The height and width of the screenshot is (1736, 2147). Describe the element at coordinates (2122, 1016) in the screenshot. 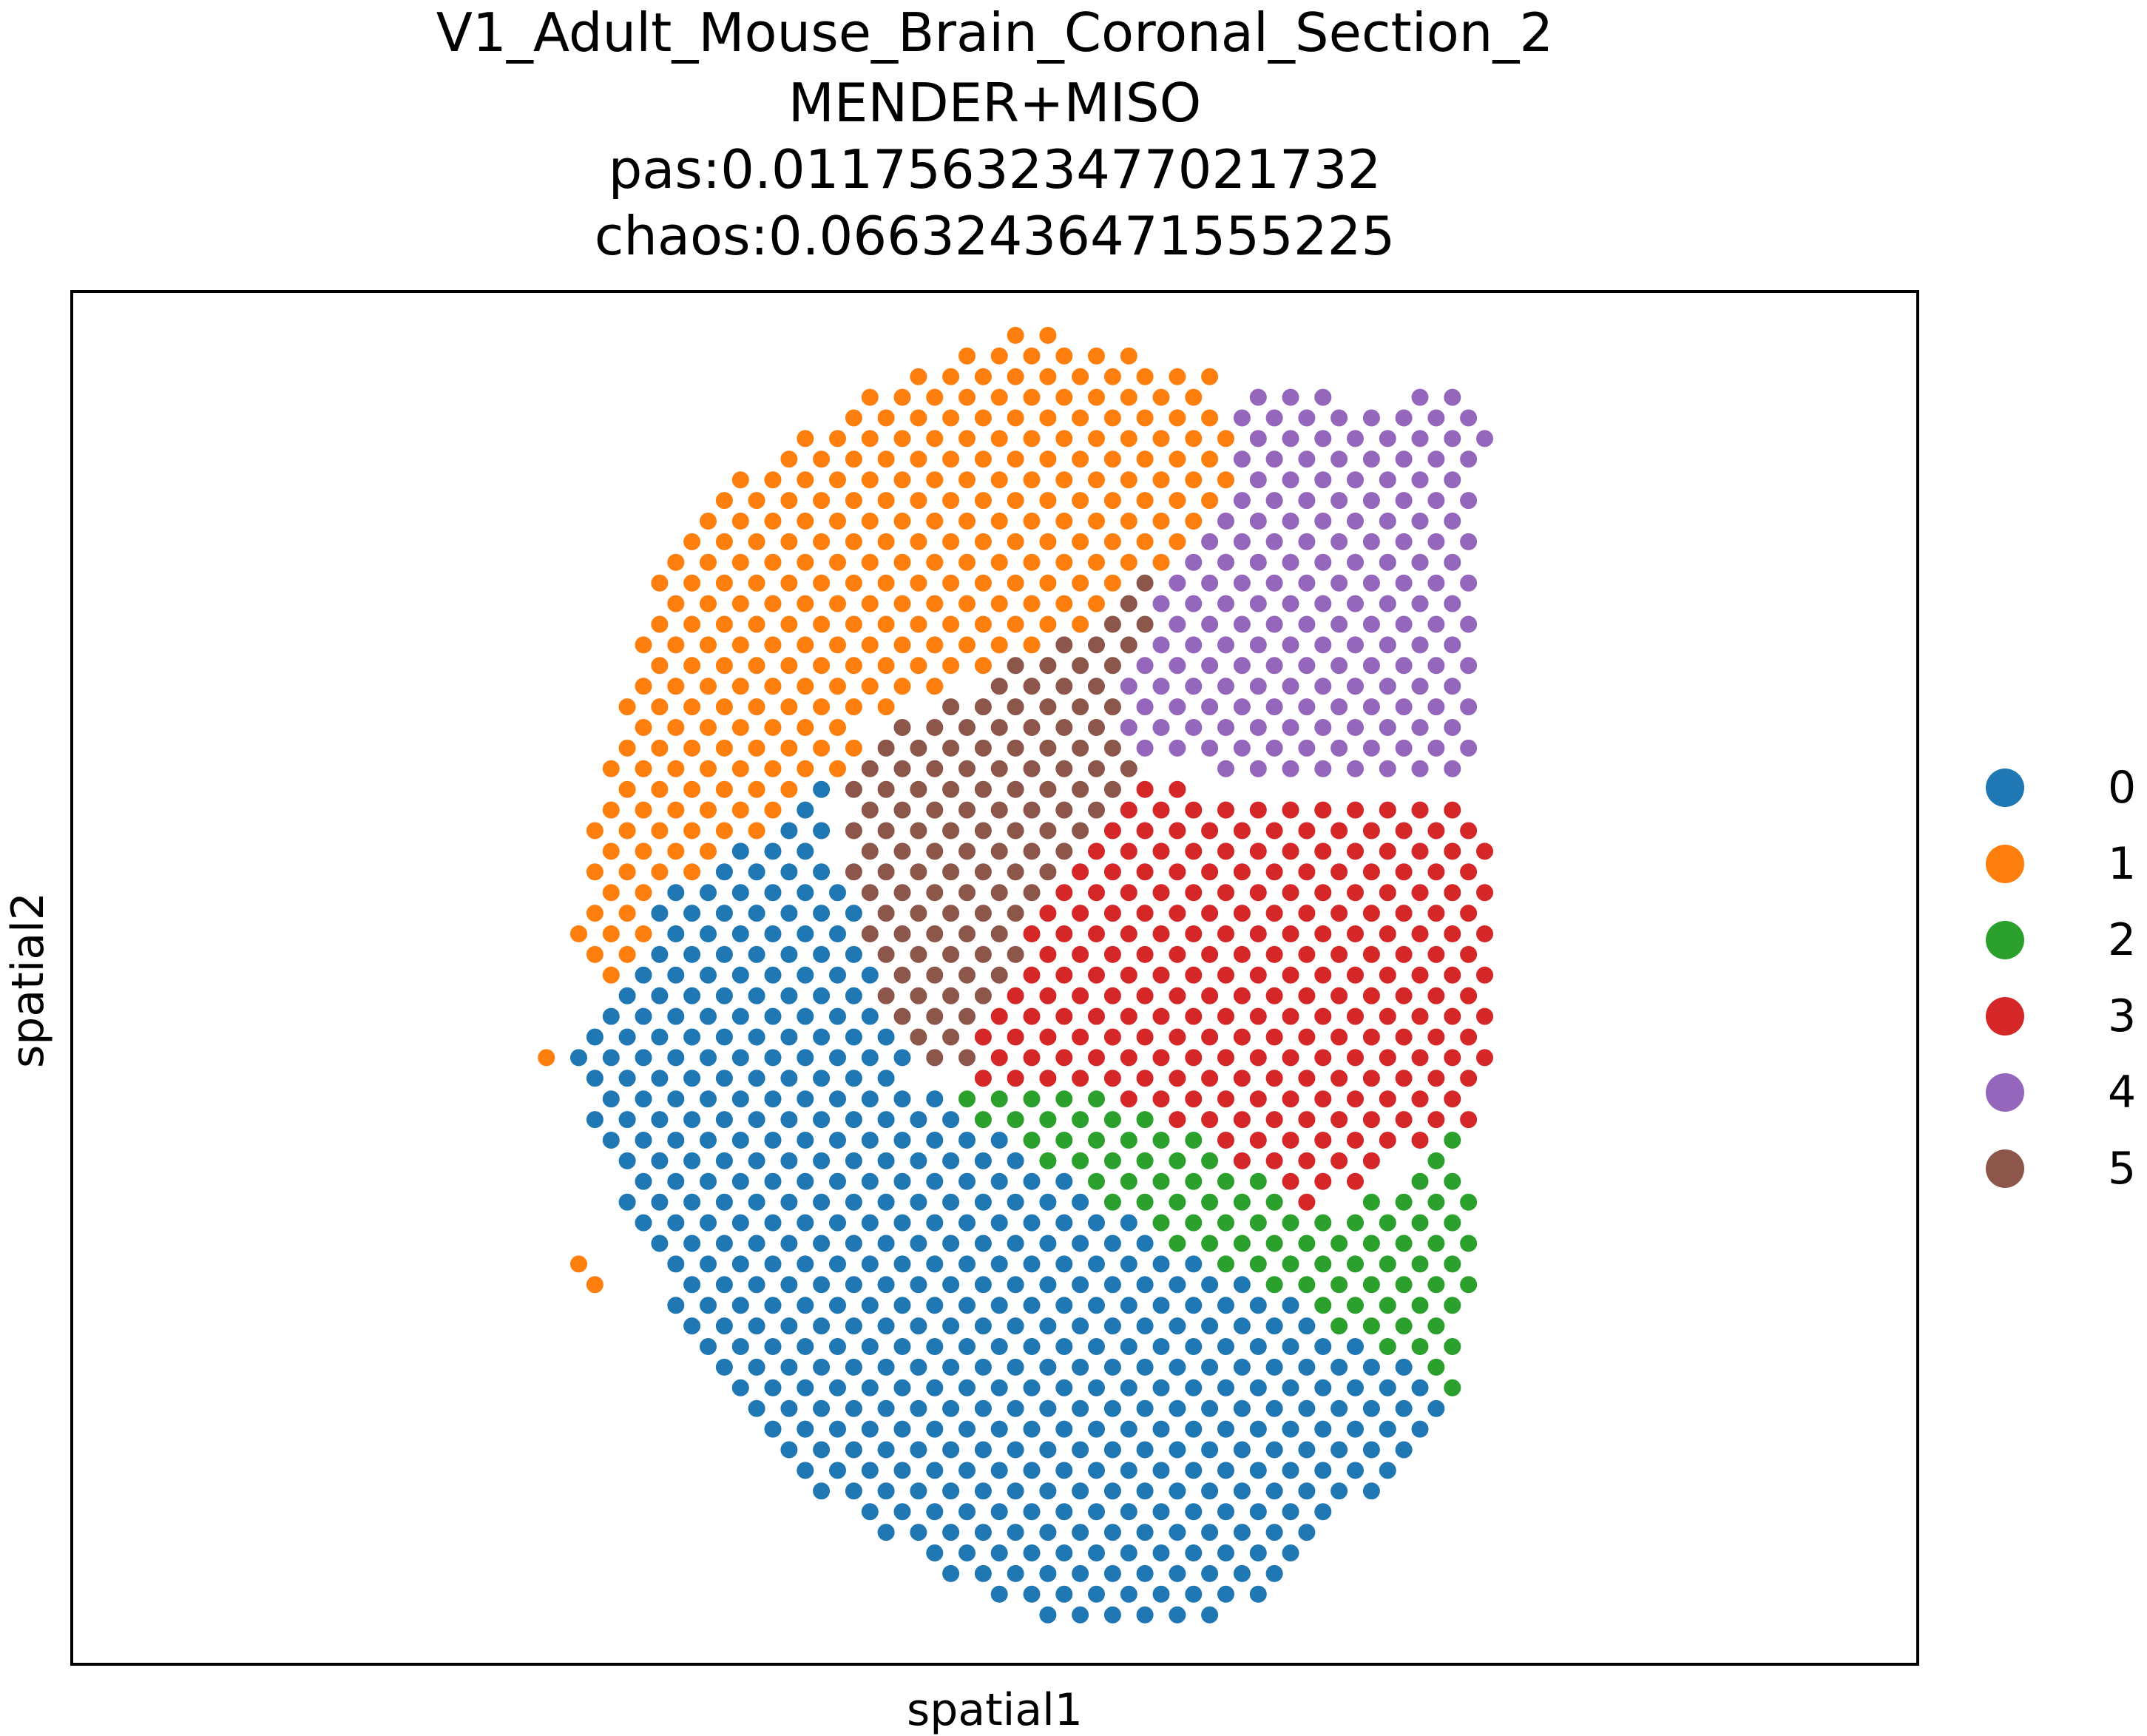

I see `legend-label: 3` at that location.